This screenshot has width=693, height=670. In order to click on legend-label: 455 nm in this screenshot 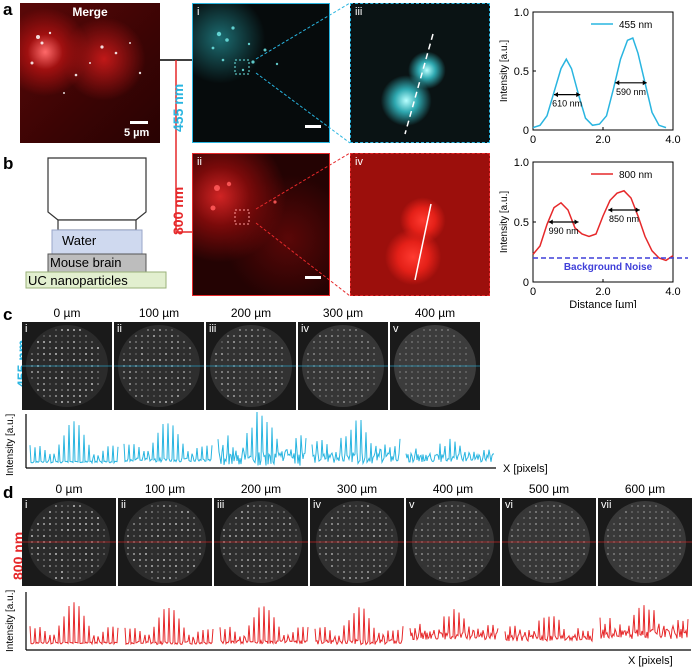, I will do `click(635, 25)`.